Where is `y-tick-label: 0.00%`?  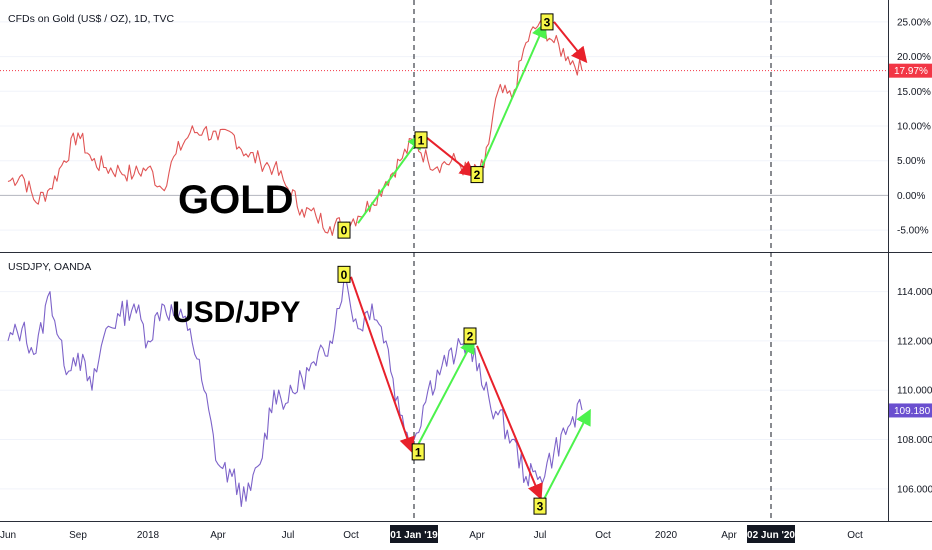 y-tick-label: 0.00% is located at coordinates (911, 196).